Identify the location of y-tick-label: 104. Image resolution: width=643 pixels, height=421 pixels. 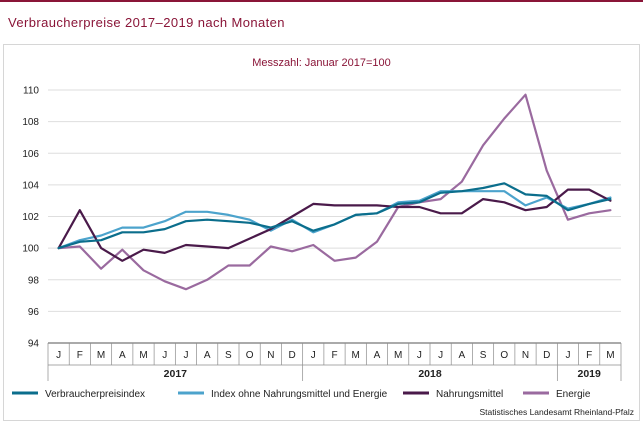
(30, 185).